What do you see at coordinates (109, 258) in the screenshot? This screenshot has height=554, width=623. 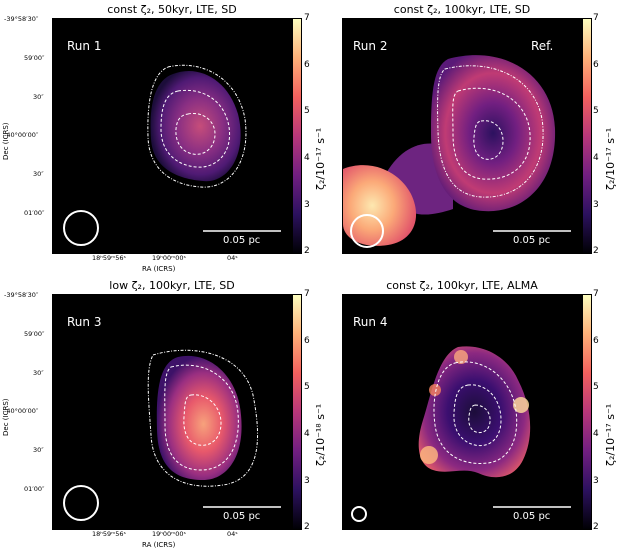 I see `panel-1-xtick-0: 18ʰ59ᵐ56ˢ` at bounding box center [109, 258].